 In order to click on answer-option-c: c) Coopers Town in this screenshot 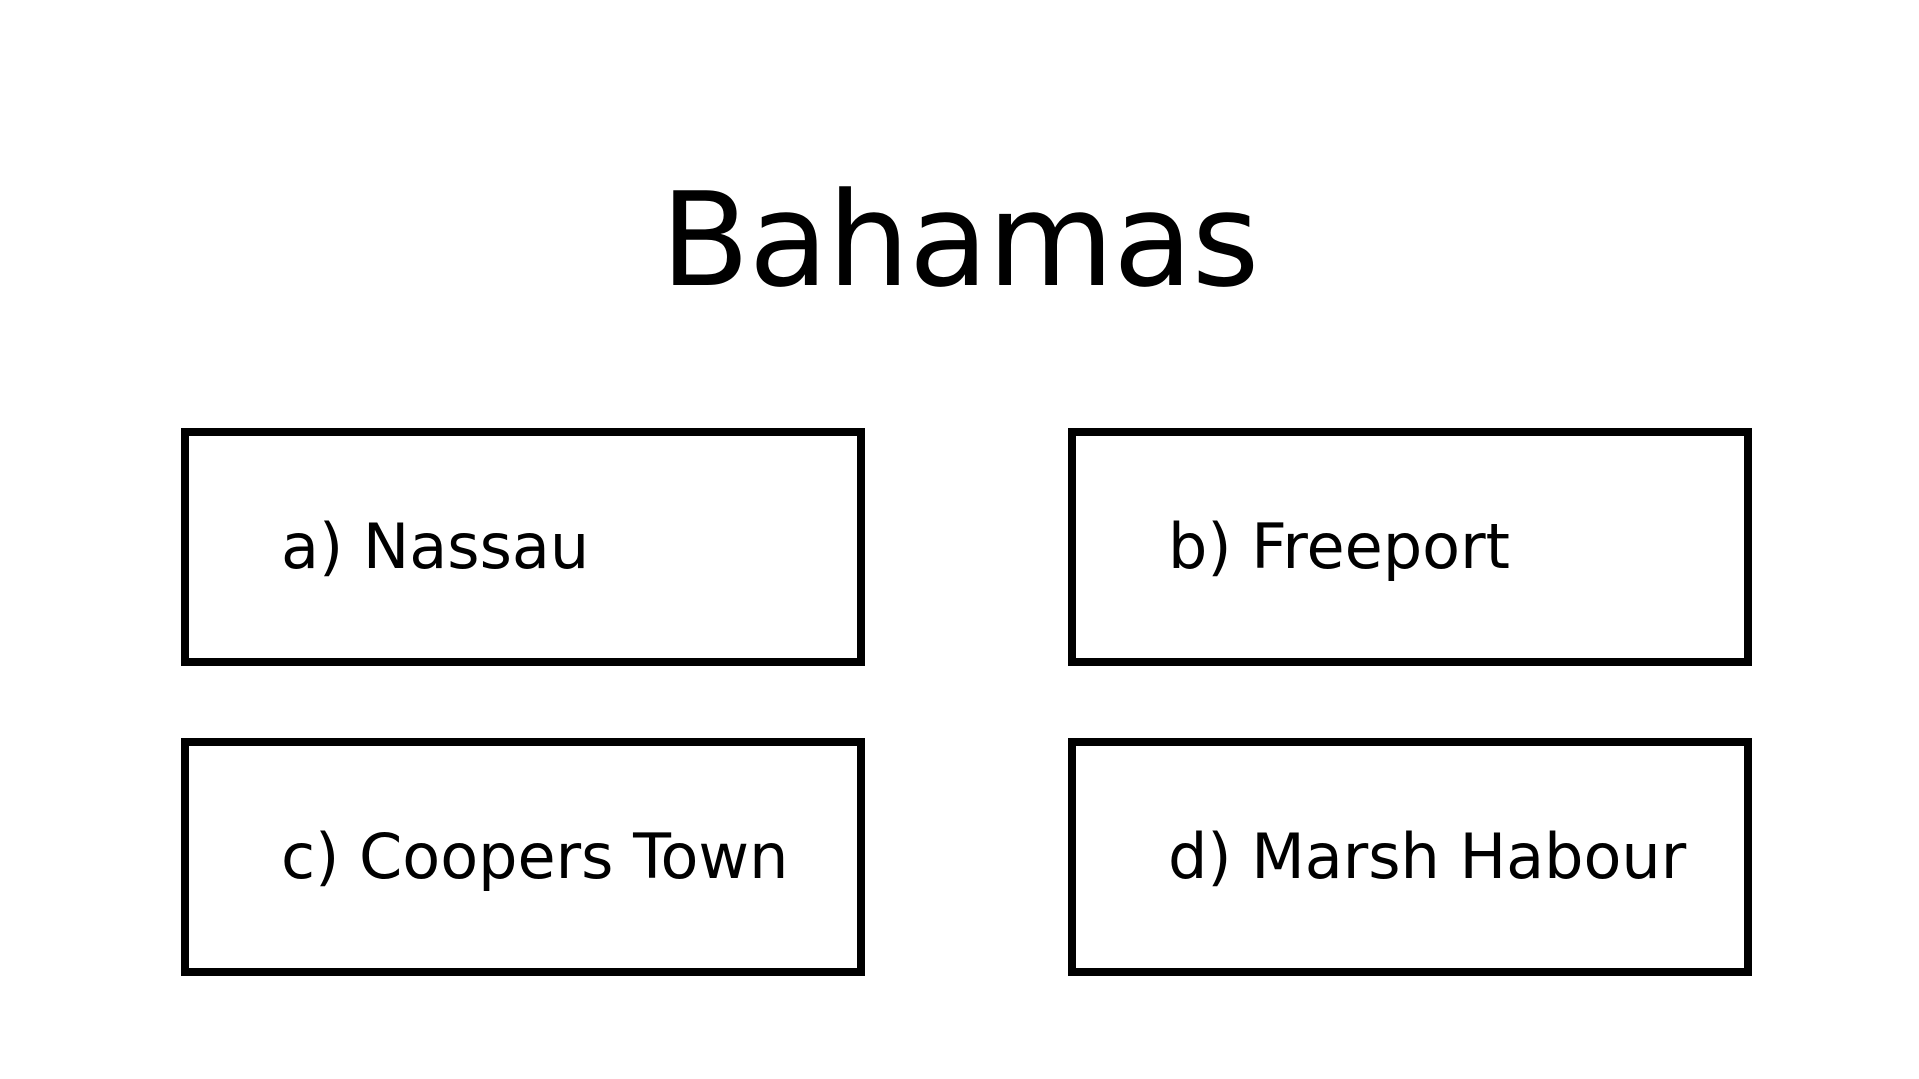, I will do `click(523, 857)`.